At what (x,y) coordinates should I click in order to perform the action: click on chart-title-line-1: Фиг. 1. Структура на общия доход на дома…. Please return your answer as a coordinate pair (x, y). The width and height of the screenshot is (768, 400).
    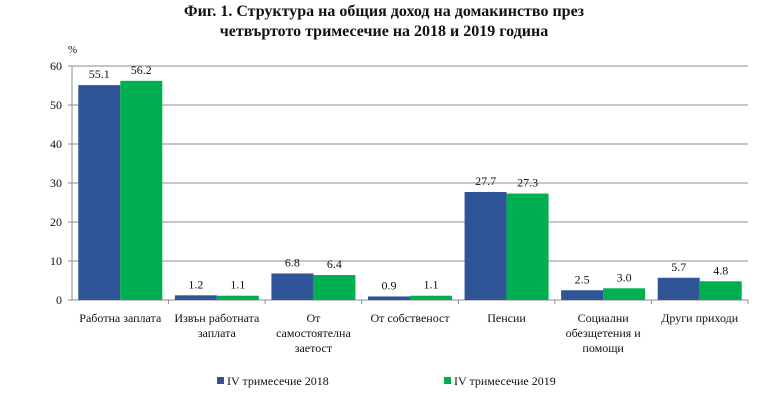
    Looking at the image, I should click on (384, 11).